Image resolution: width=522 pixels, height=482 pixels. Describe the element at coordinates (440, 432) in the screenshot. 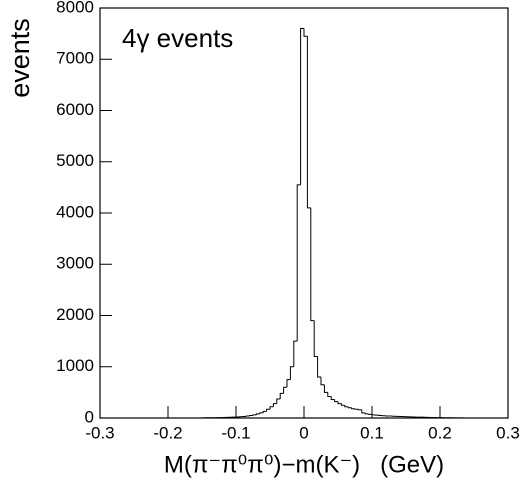

I see `x-tick-label: 0.2` at that location.